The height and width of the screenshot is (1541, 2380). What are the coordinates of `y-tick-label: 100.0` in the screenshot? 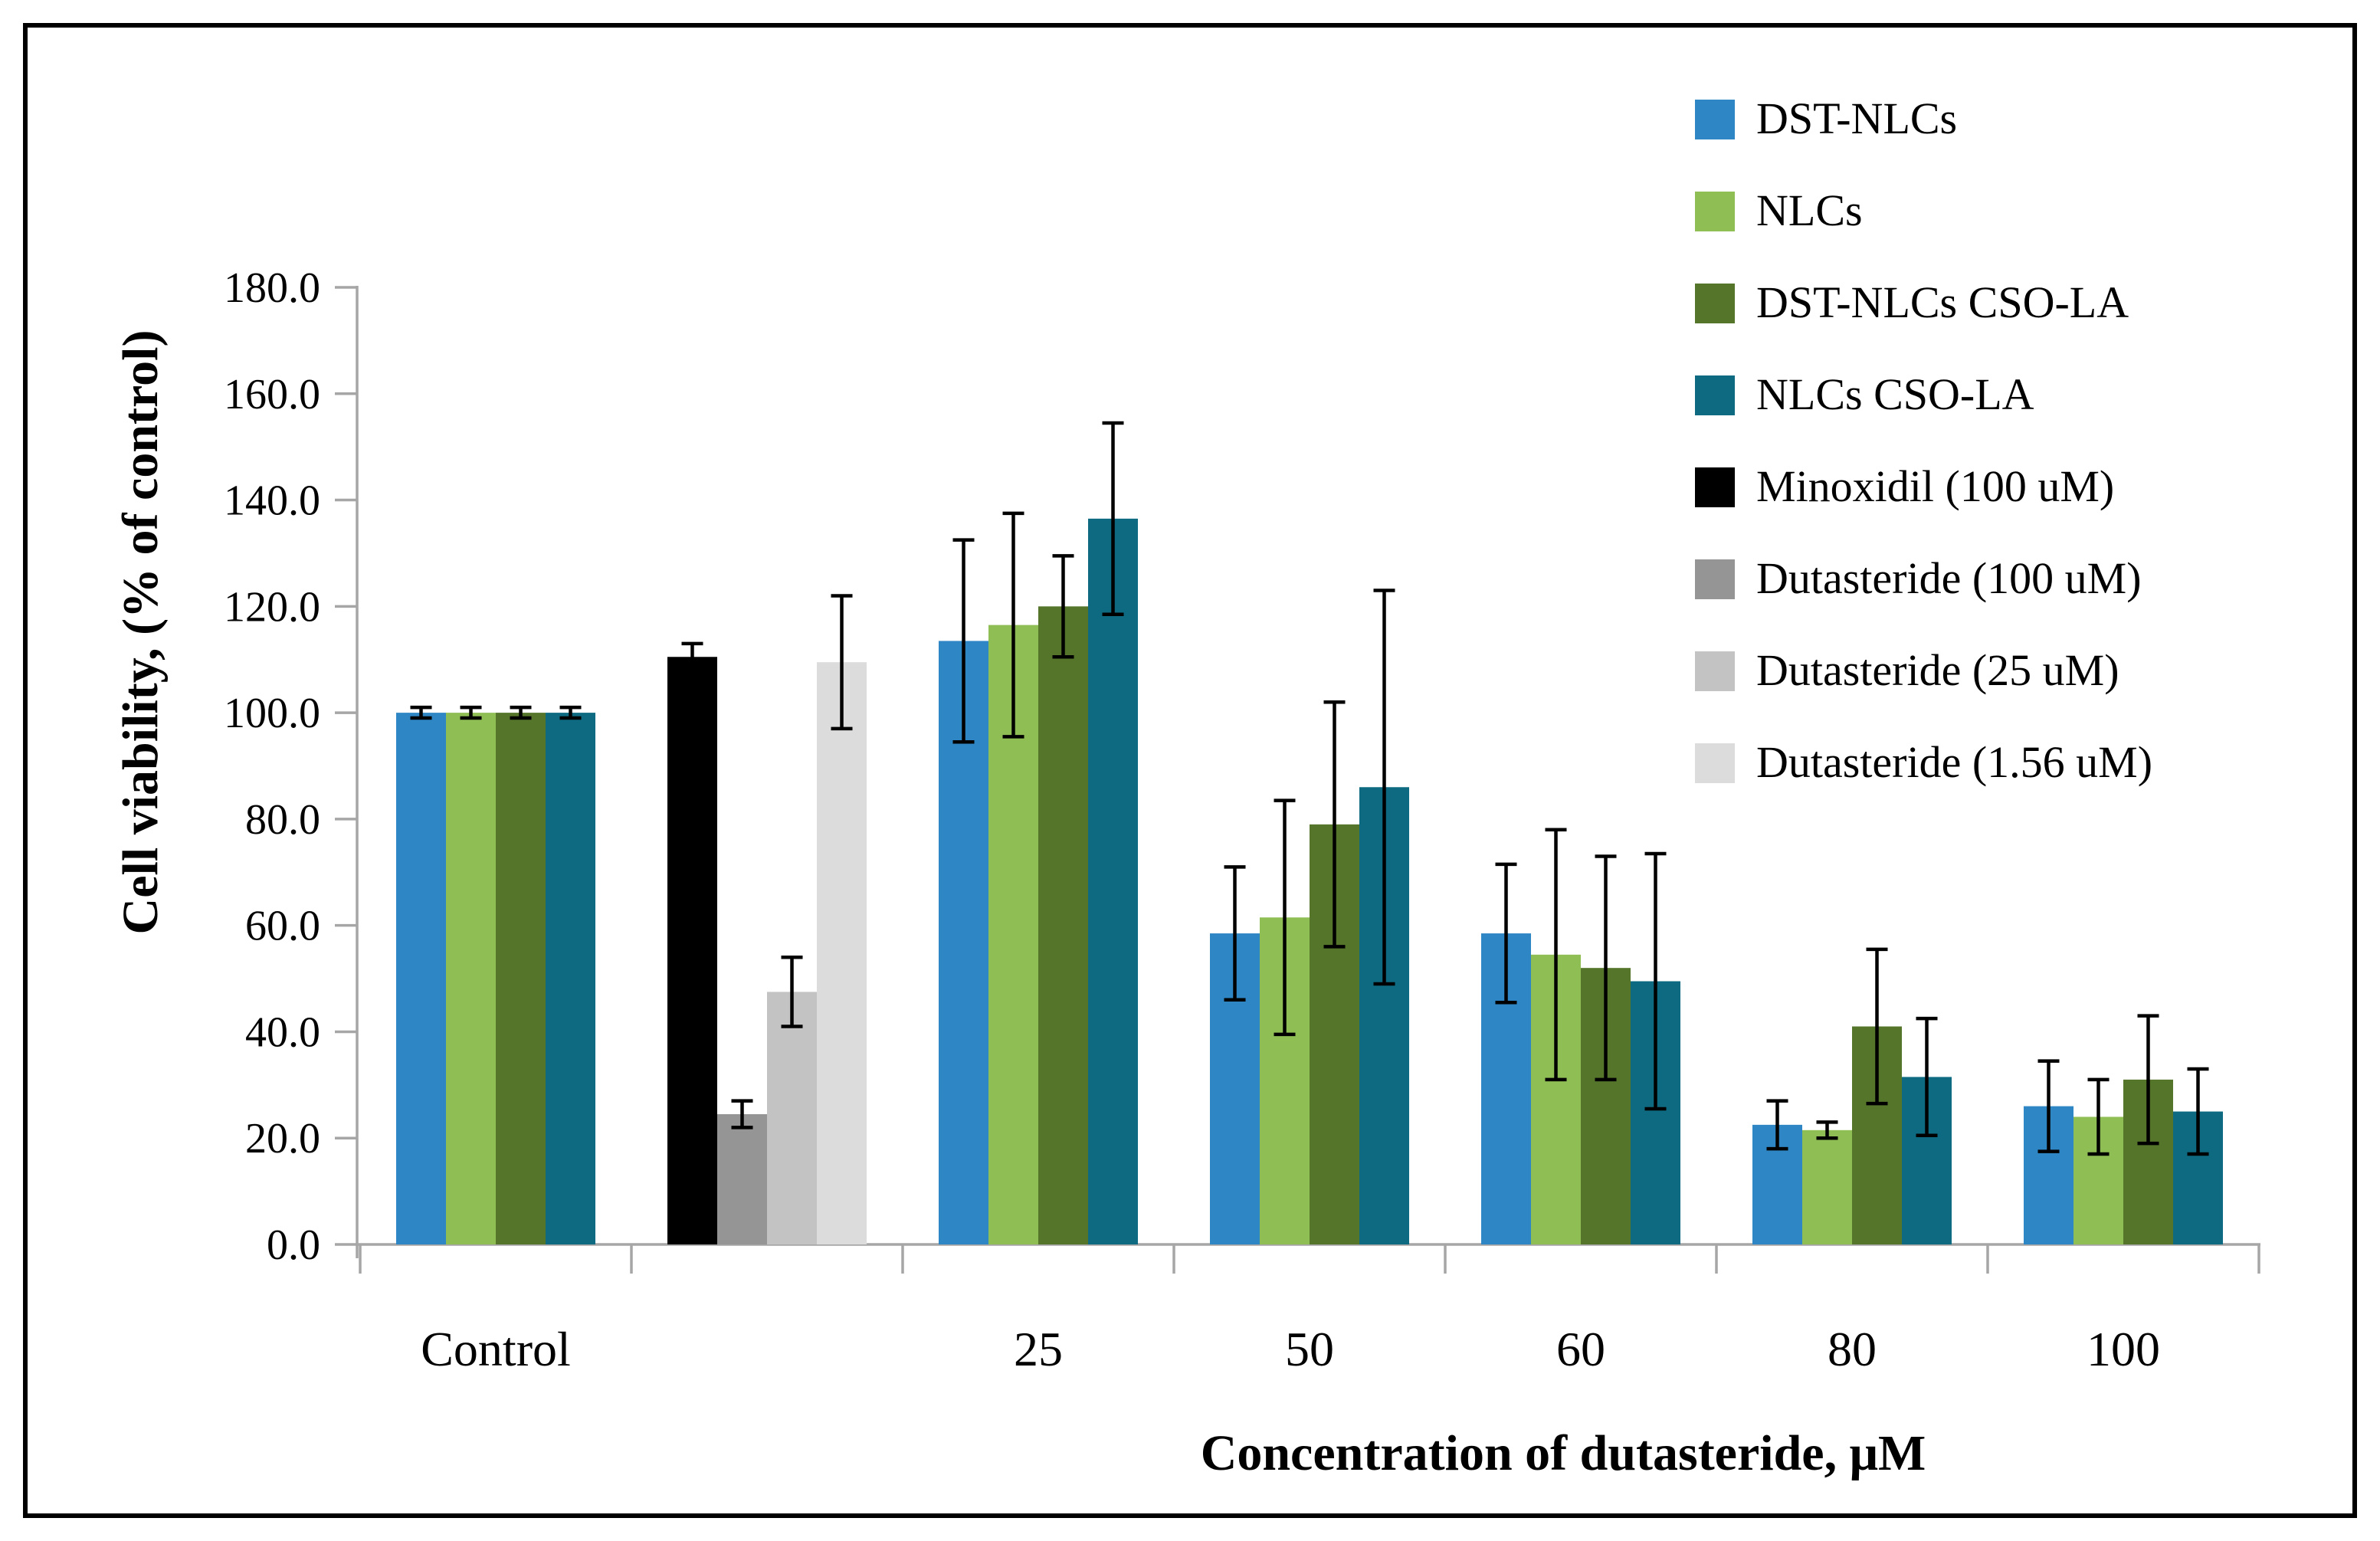 It's located at (272, 713).